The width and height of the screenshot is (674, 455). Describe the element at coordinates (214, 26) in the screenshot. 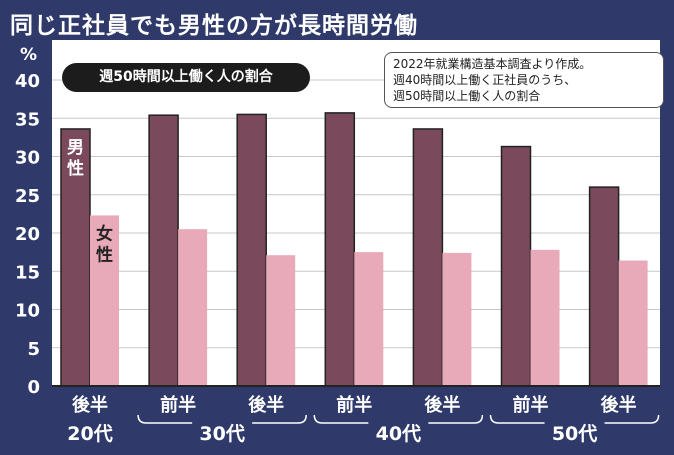

I see `chart-headline: 同じ正社員でも男性の方が長時間労働` at that location.